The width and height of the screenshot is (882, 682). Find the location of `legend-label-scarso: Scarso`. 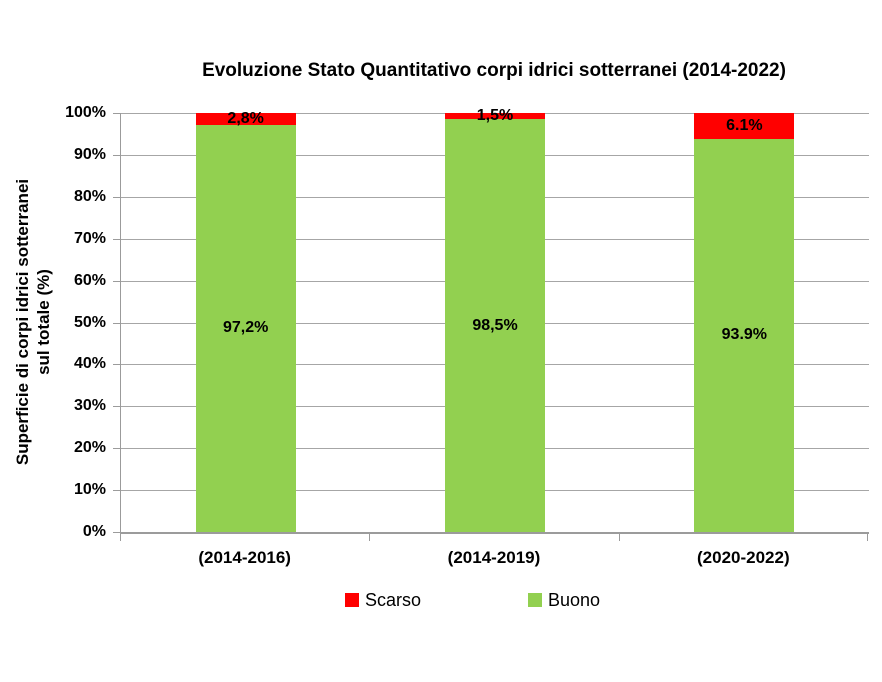

legend-label-scarso: Scarso is located at coordinates (393, 600).